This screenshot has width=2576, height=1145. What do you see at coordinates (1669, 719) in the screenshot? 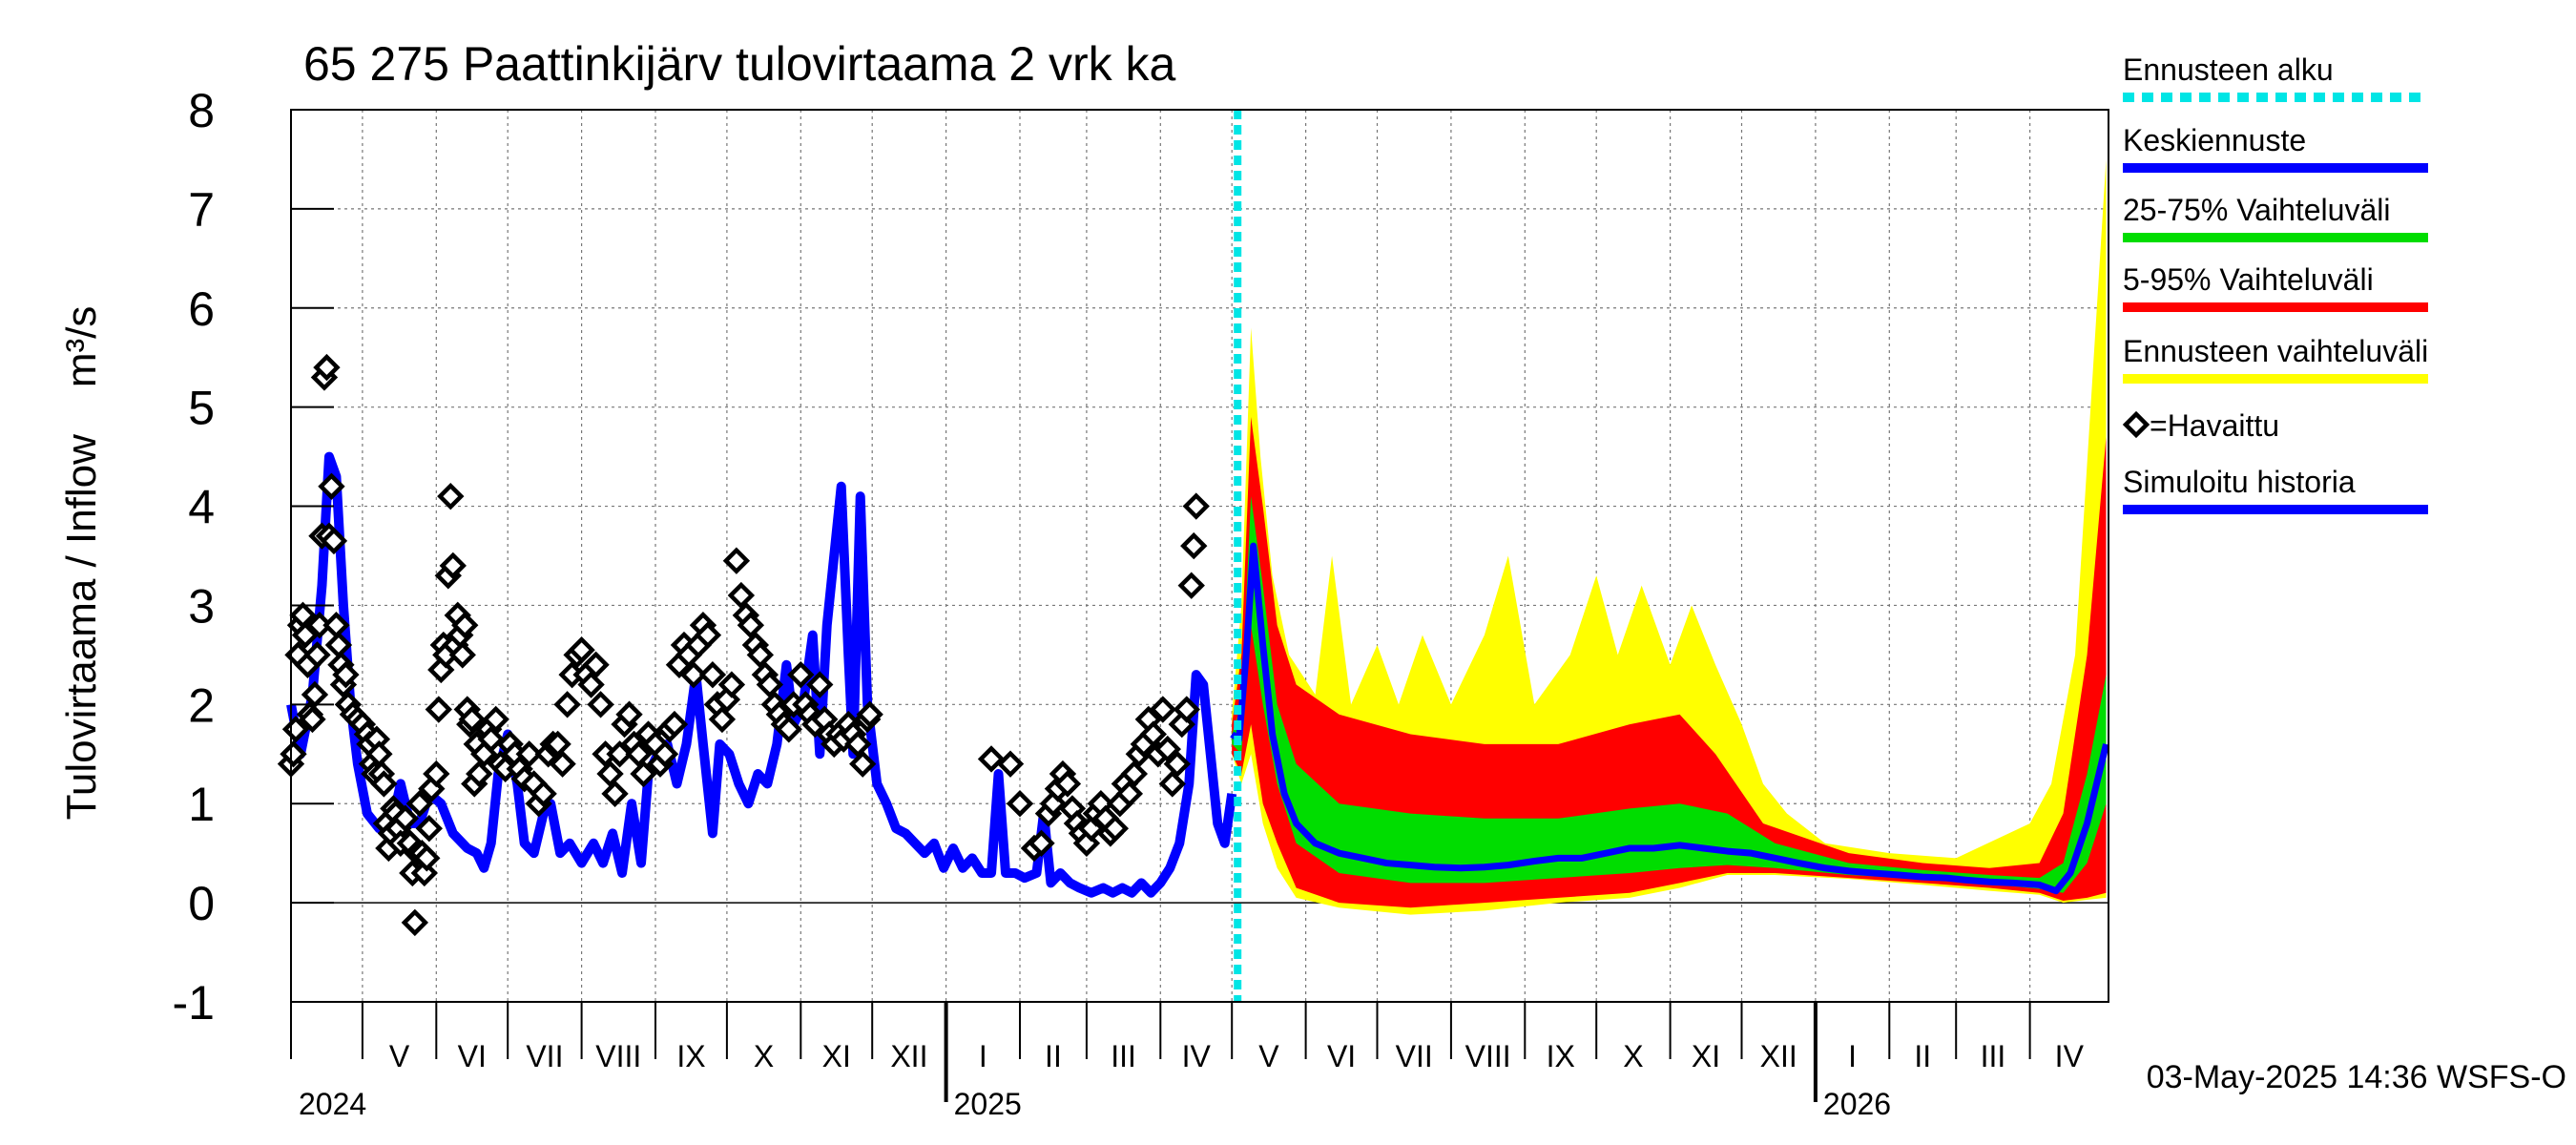
I see `mean-forecast-line` at bounding box center [1669, 719].